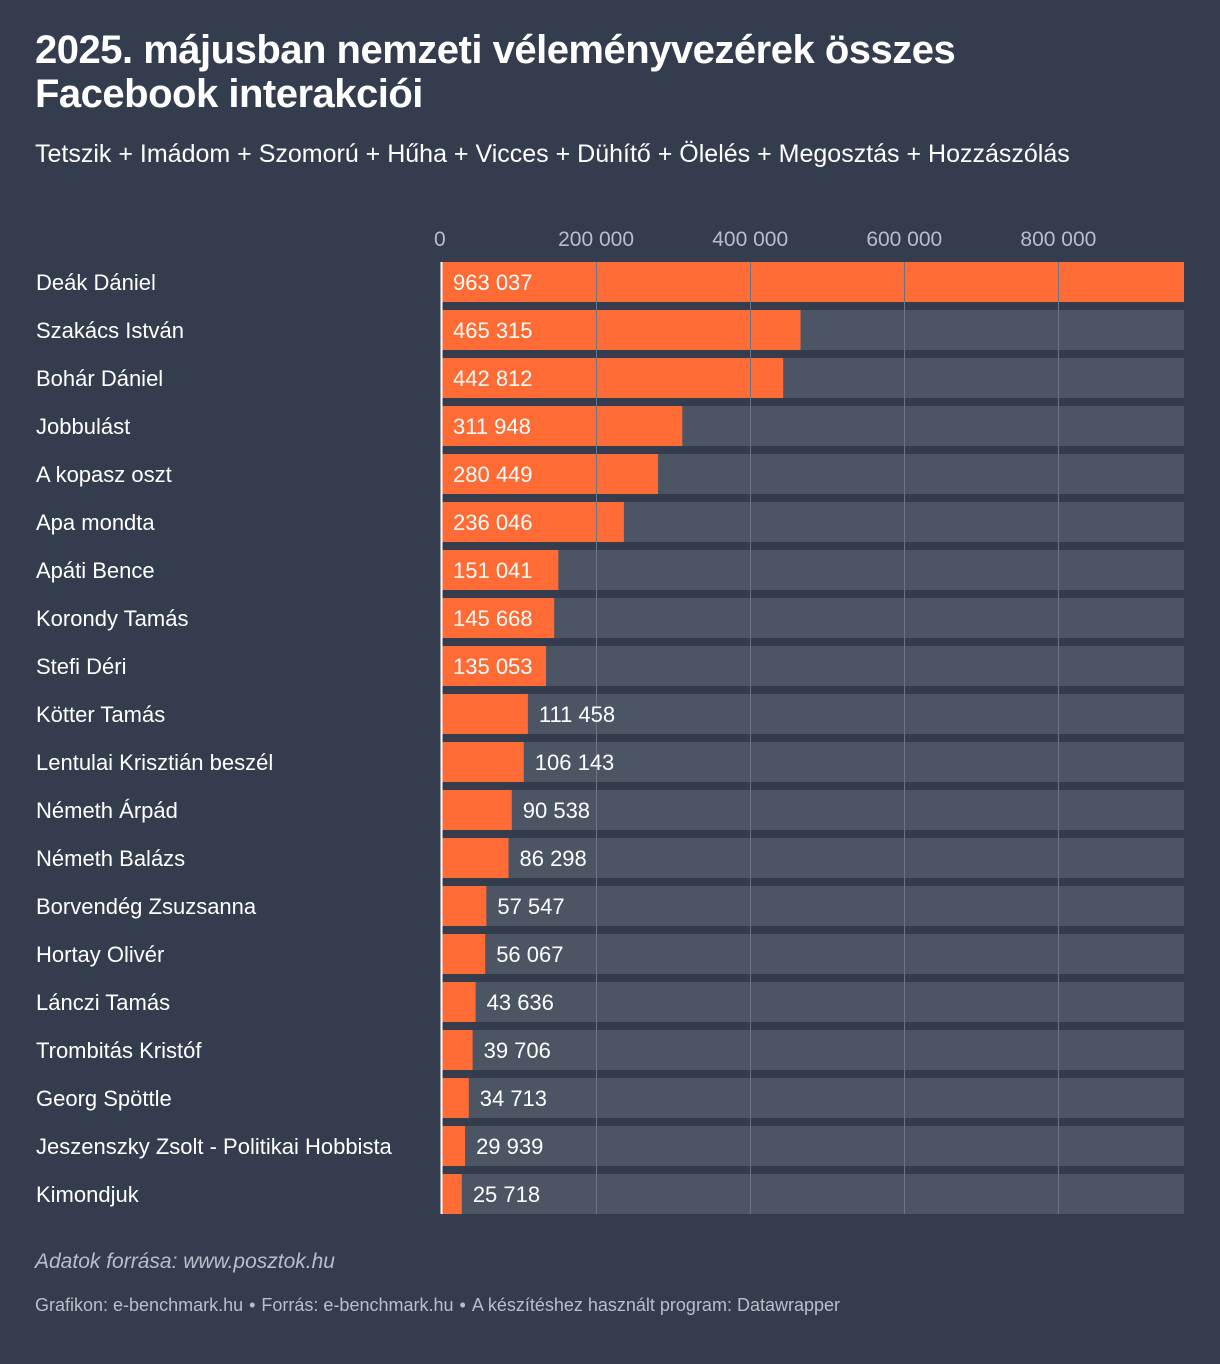 The height and width of the screenshot is (1364, 1220). I want to click on x-tick-label: 800 000, so click(1058, 239).